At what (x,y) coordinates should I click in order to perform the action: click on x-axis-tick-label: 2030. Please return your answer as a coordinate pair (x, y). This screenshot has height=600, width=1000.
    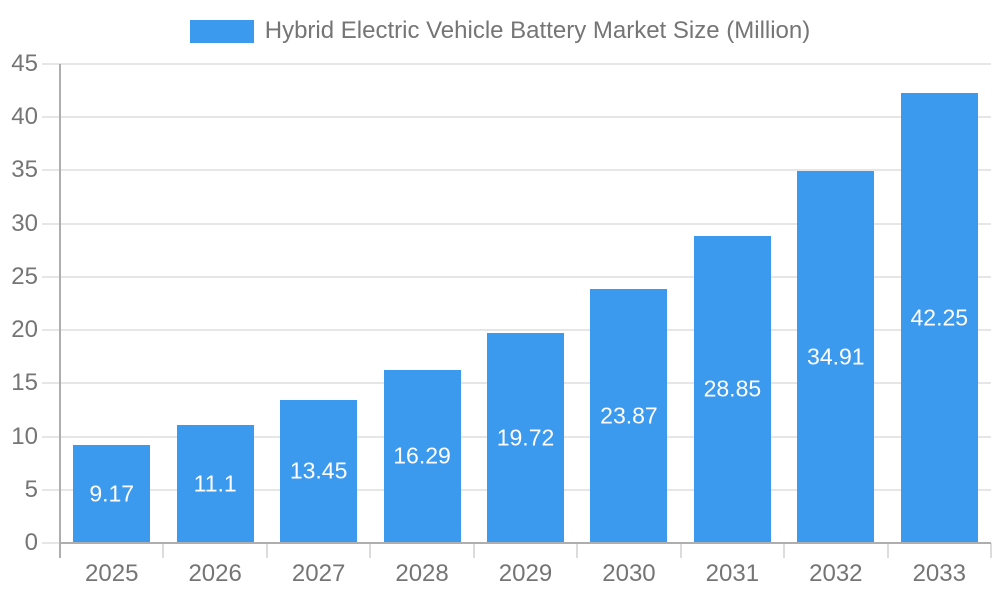
    Looking at the image, I should click on (629, 573).